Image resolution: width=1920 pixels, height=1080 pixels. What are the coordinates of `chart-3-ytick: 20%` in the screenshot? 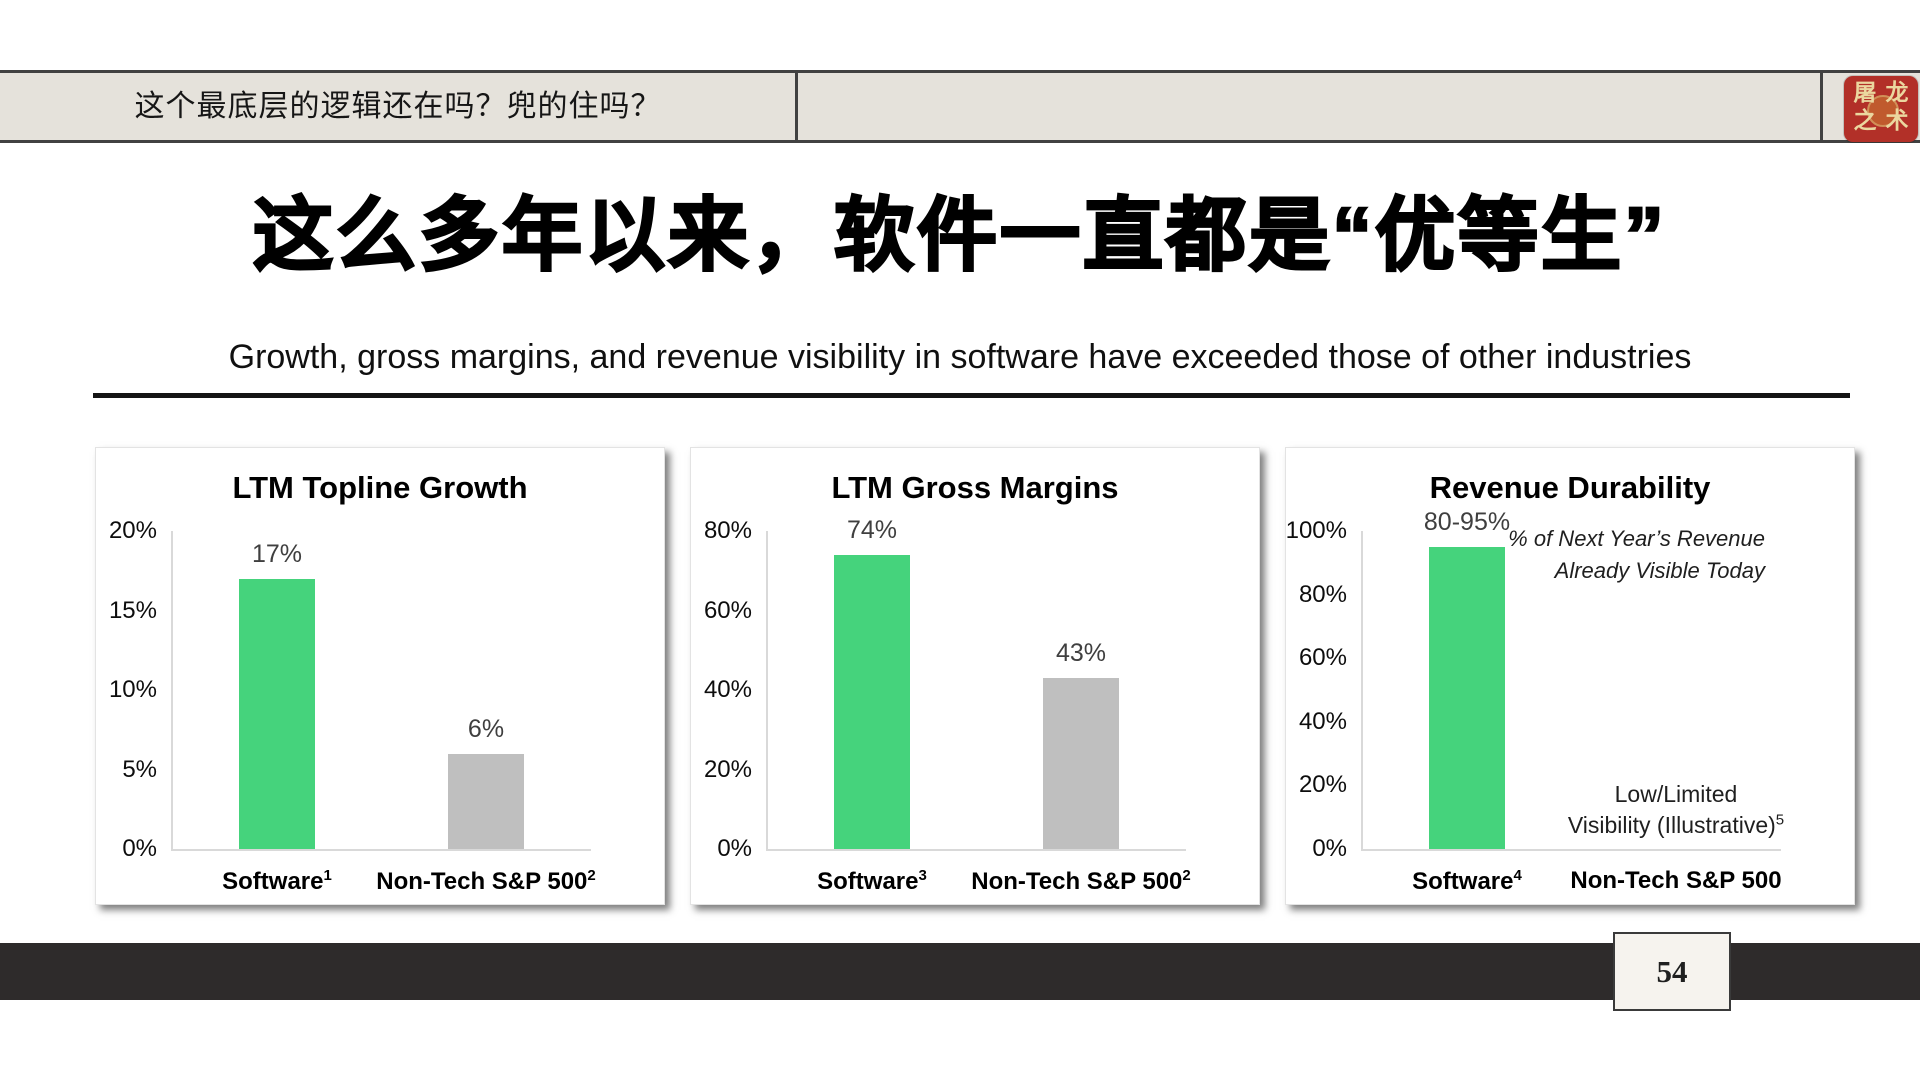 It's located at (1322, 785).